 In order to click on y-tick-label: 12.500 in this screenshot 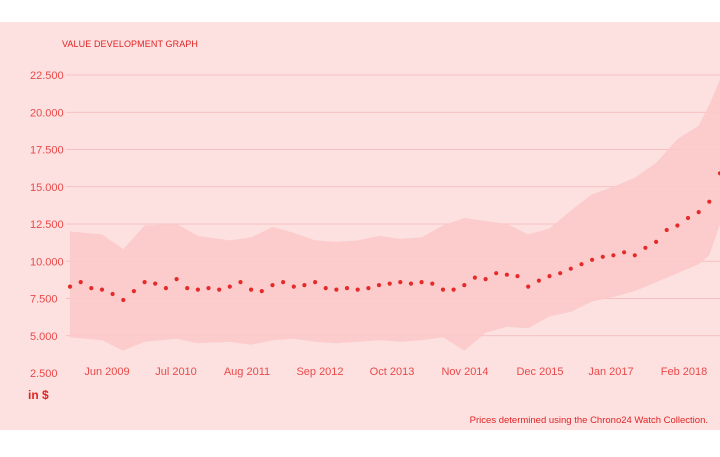, I will do `click(47, 225)`.